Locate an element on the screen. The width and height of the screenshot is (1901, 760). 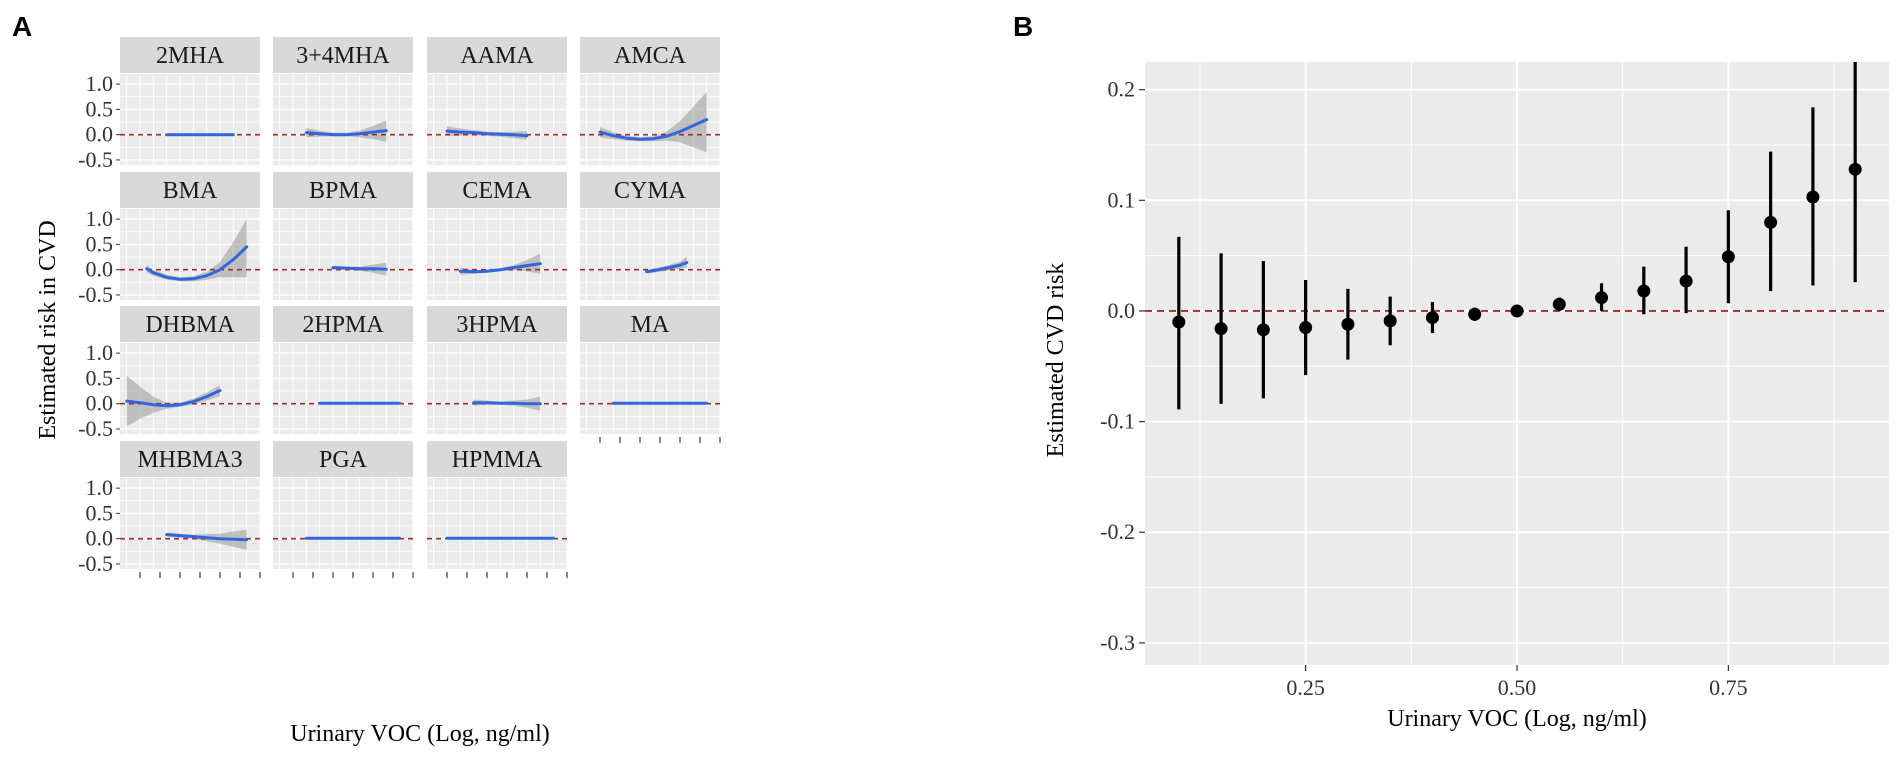
facet-strip-label: HPMMA is located at coordinates (497, 460).